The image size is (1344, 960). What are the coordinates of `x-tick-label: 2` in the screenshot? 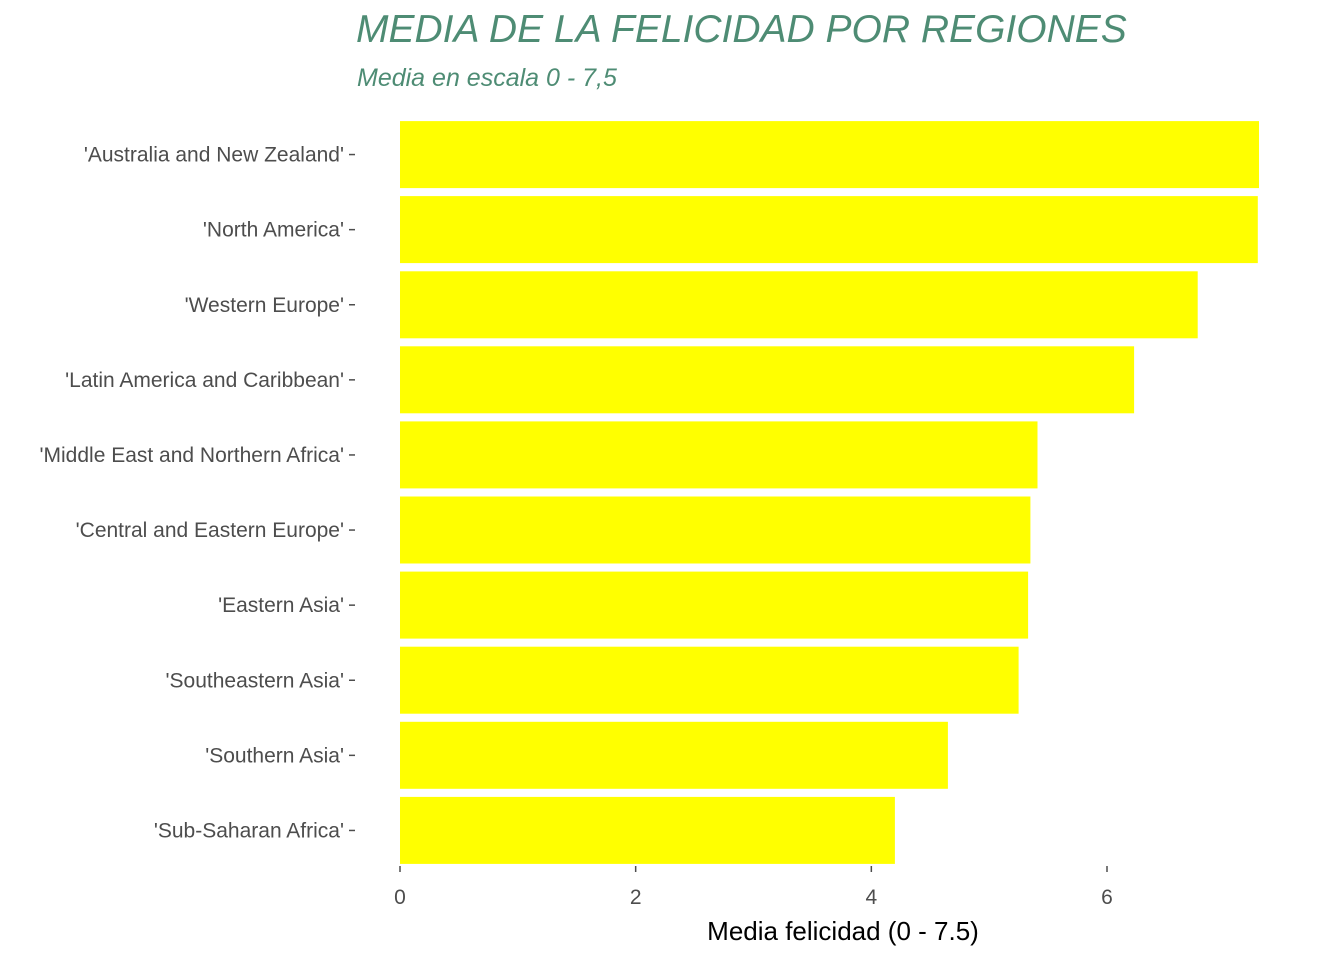 It's located at (636, 897).